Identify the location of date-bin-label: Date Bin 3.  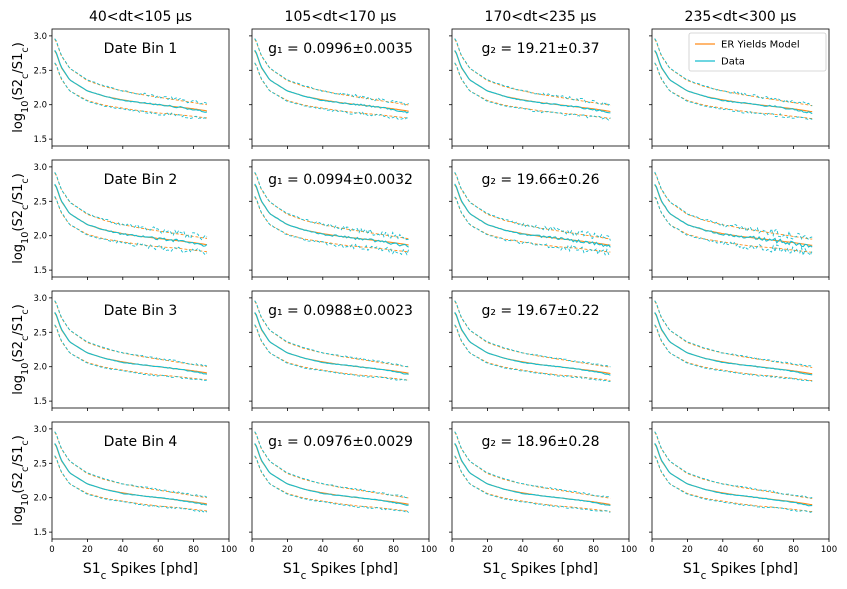
(141, 311).